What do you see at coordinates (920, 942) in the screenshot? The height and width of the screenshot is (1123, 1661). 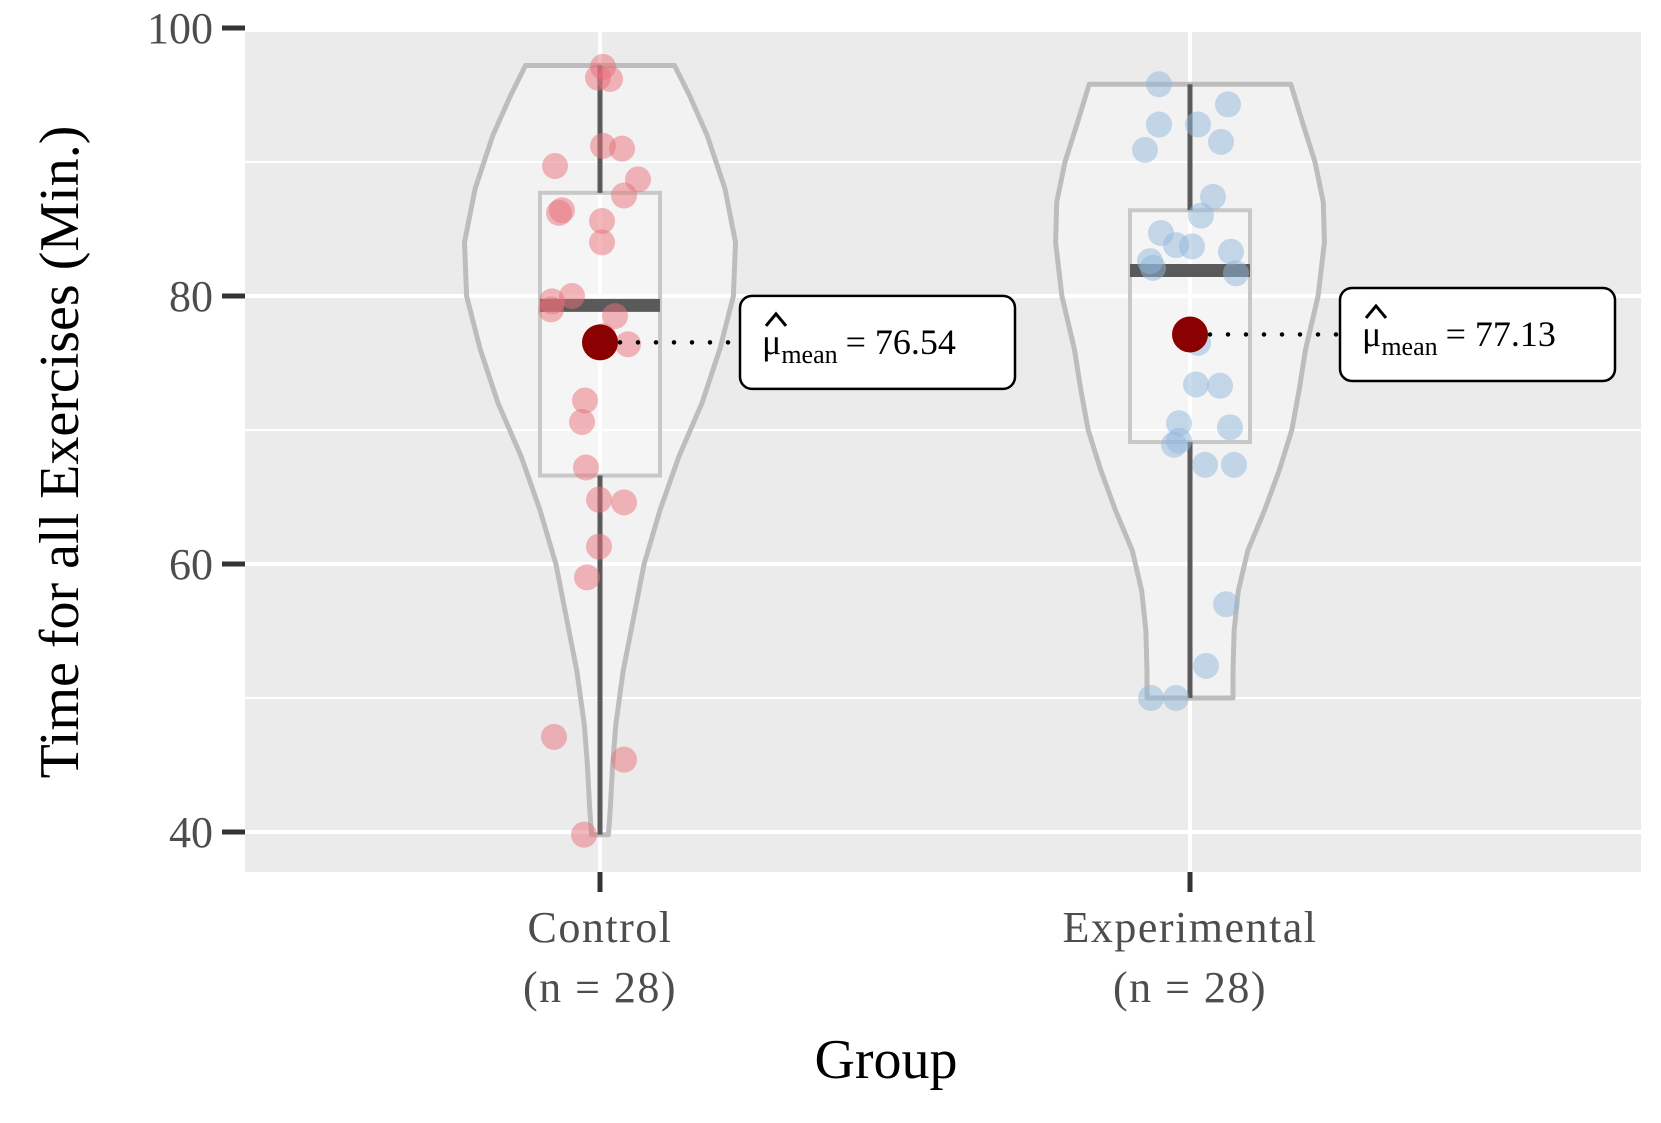 I see `x-axis: Control (n = 28) Experimental (n = 28)` at bounding box center [920, 942].